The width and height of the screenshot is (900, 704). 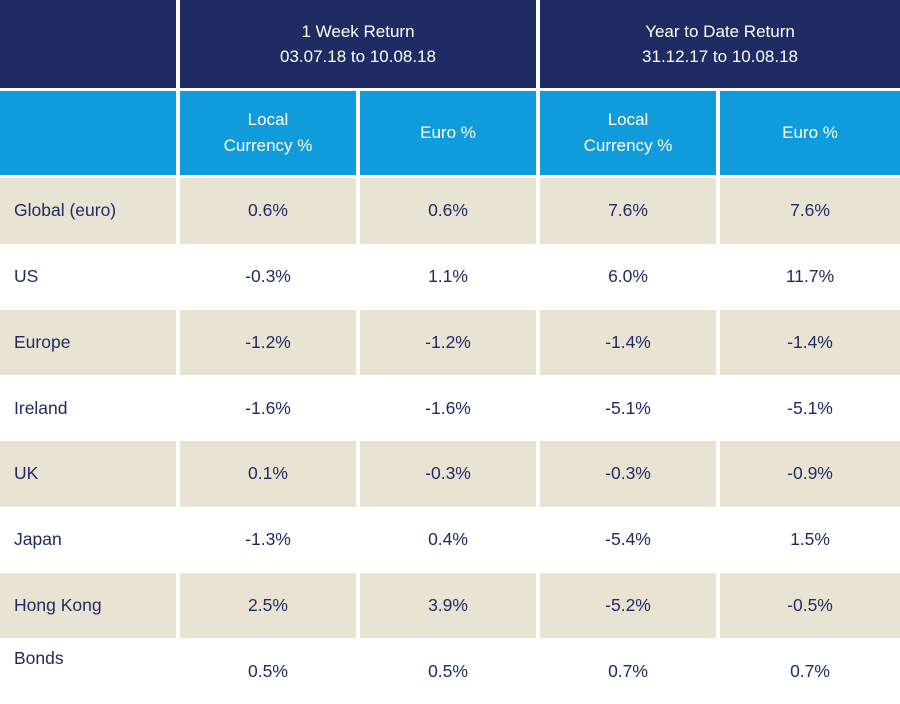 What do you see at coordinates (90, 342) in the screenshot?
I see `row-label: Europe` at bounding box center [90, 342].